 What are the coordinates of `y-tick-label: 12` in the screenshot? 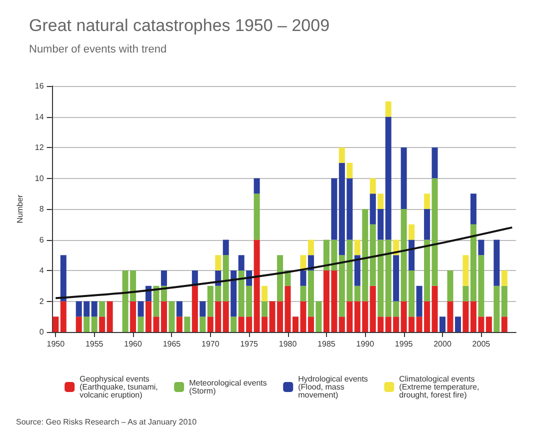 It's located at (39, 147).